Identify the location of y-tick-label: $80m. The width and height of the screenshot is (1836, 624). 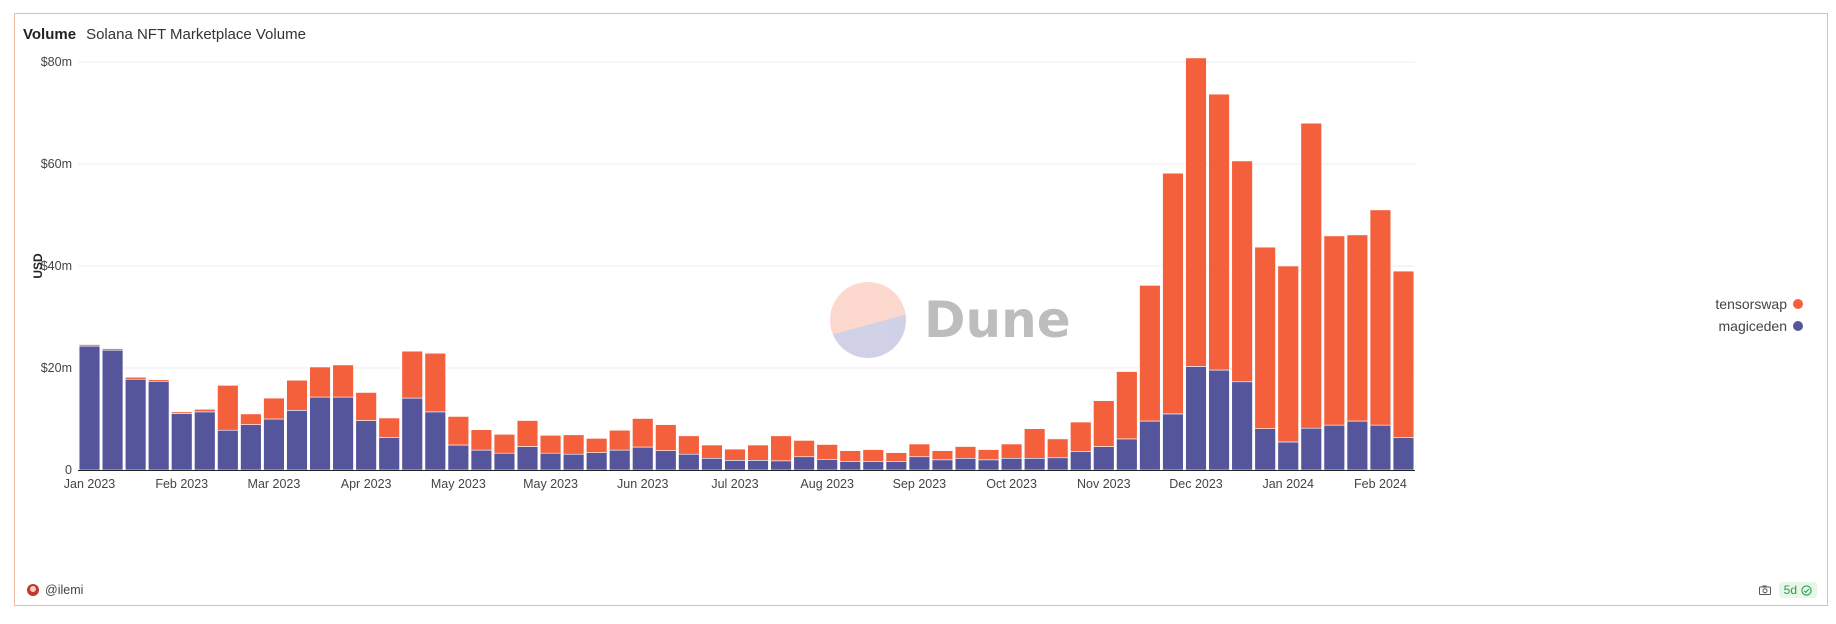
(56, 62).